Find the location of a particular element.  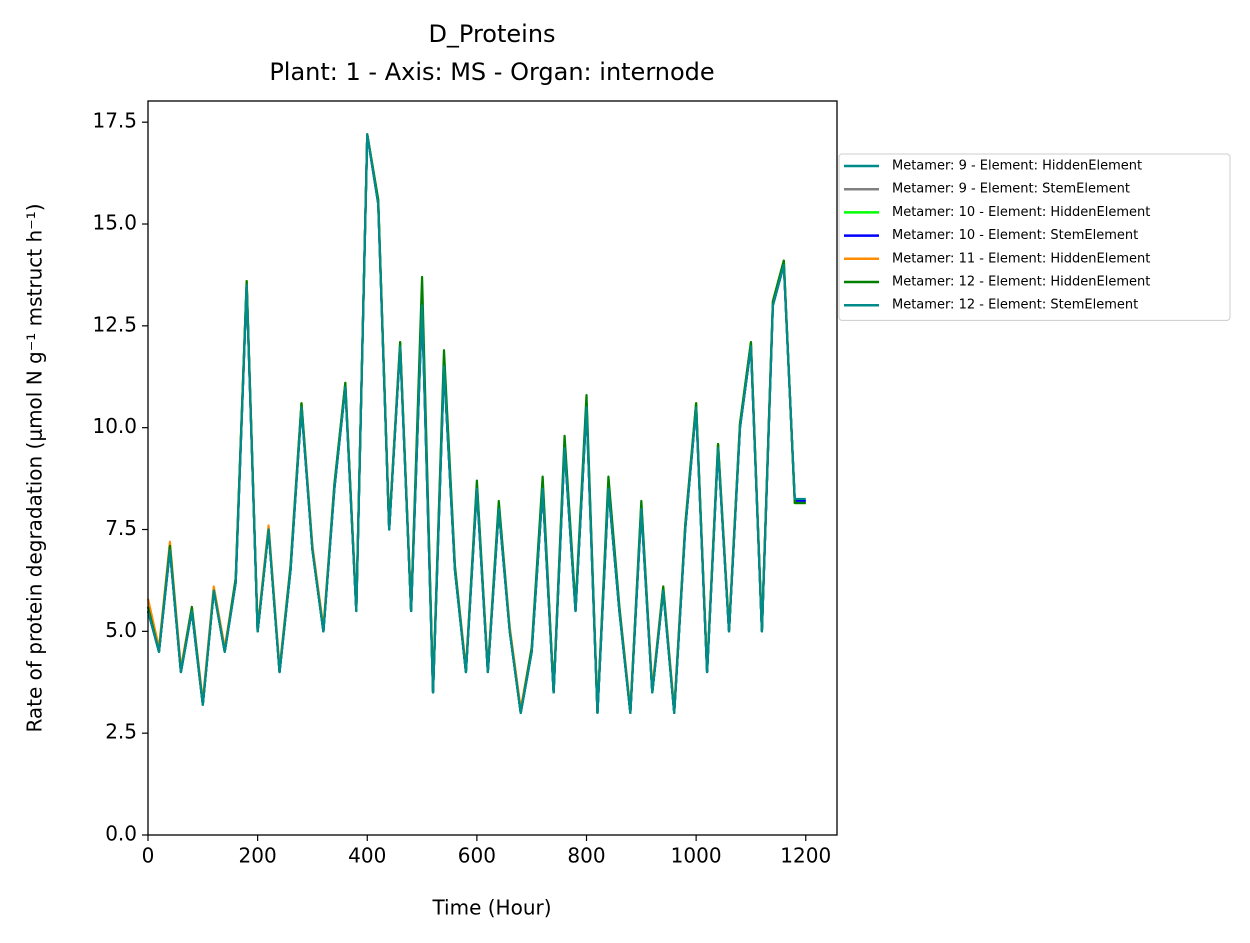

x-tick-label: 600 is located at coordinates (477, 856).